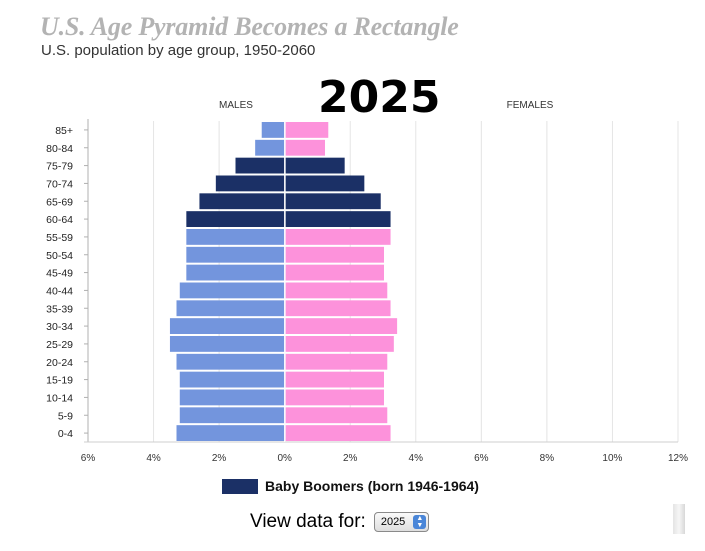  Describe the element at coordinates (59, 274) in the screenshot. I see `y-category-label: 45-49` at that location.